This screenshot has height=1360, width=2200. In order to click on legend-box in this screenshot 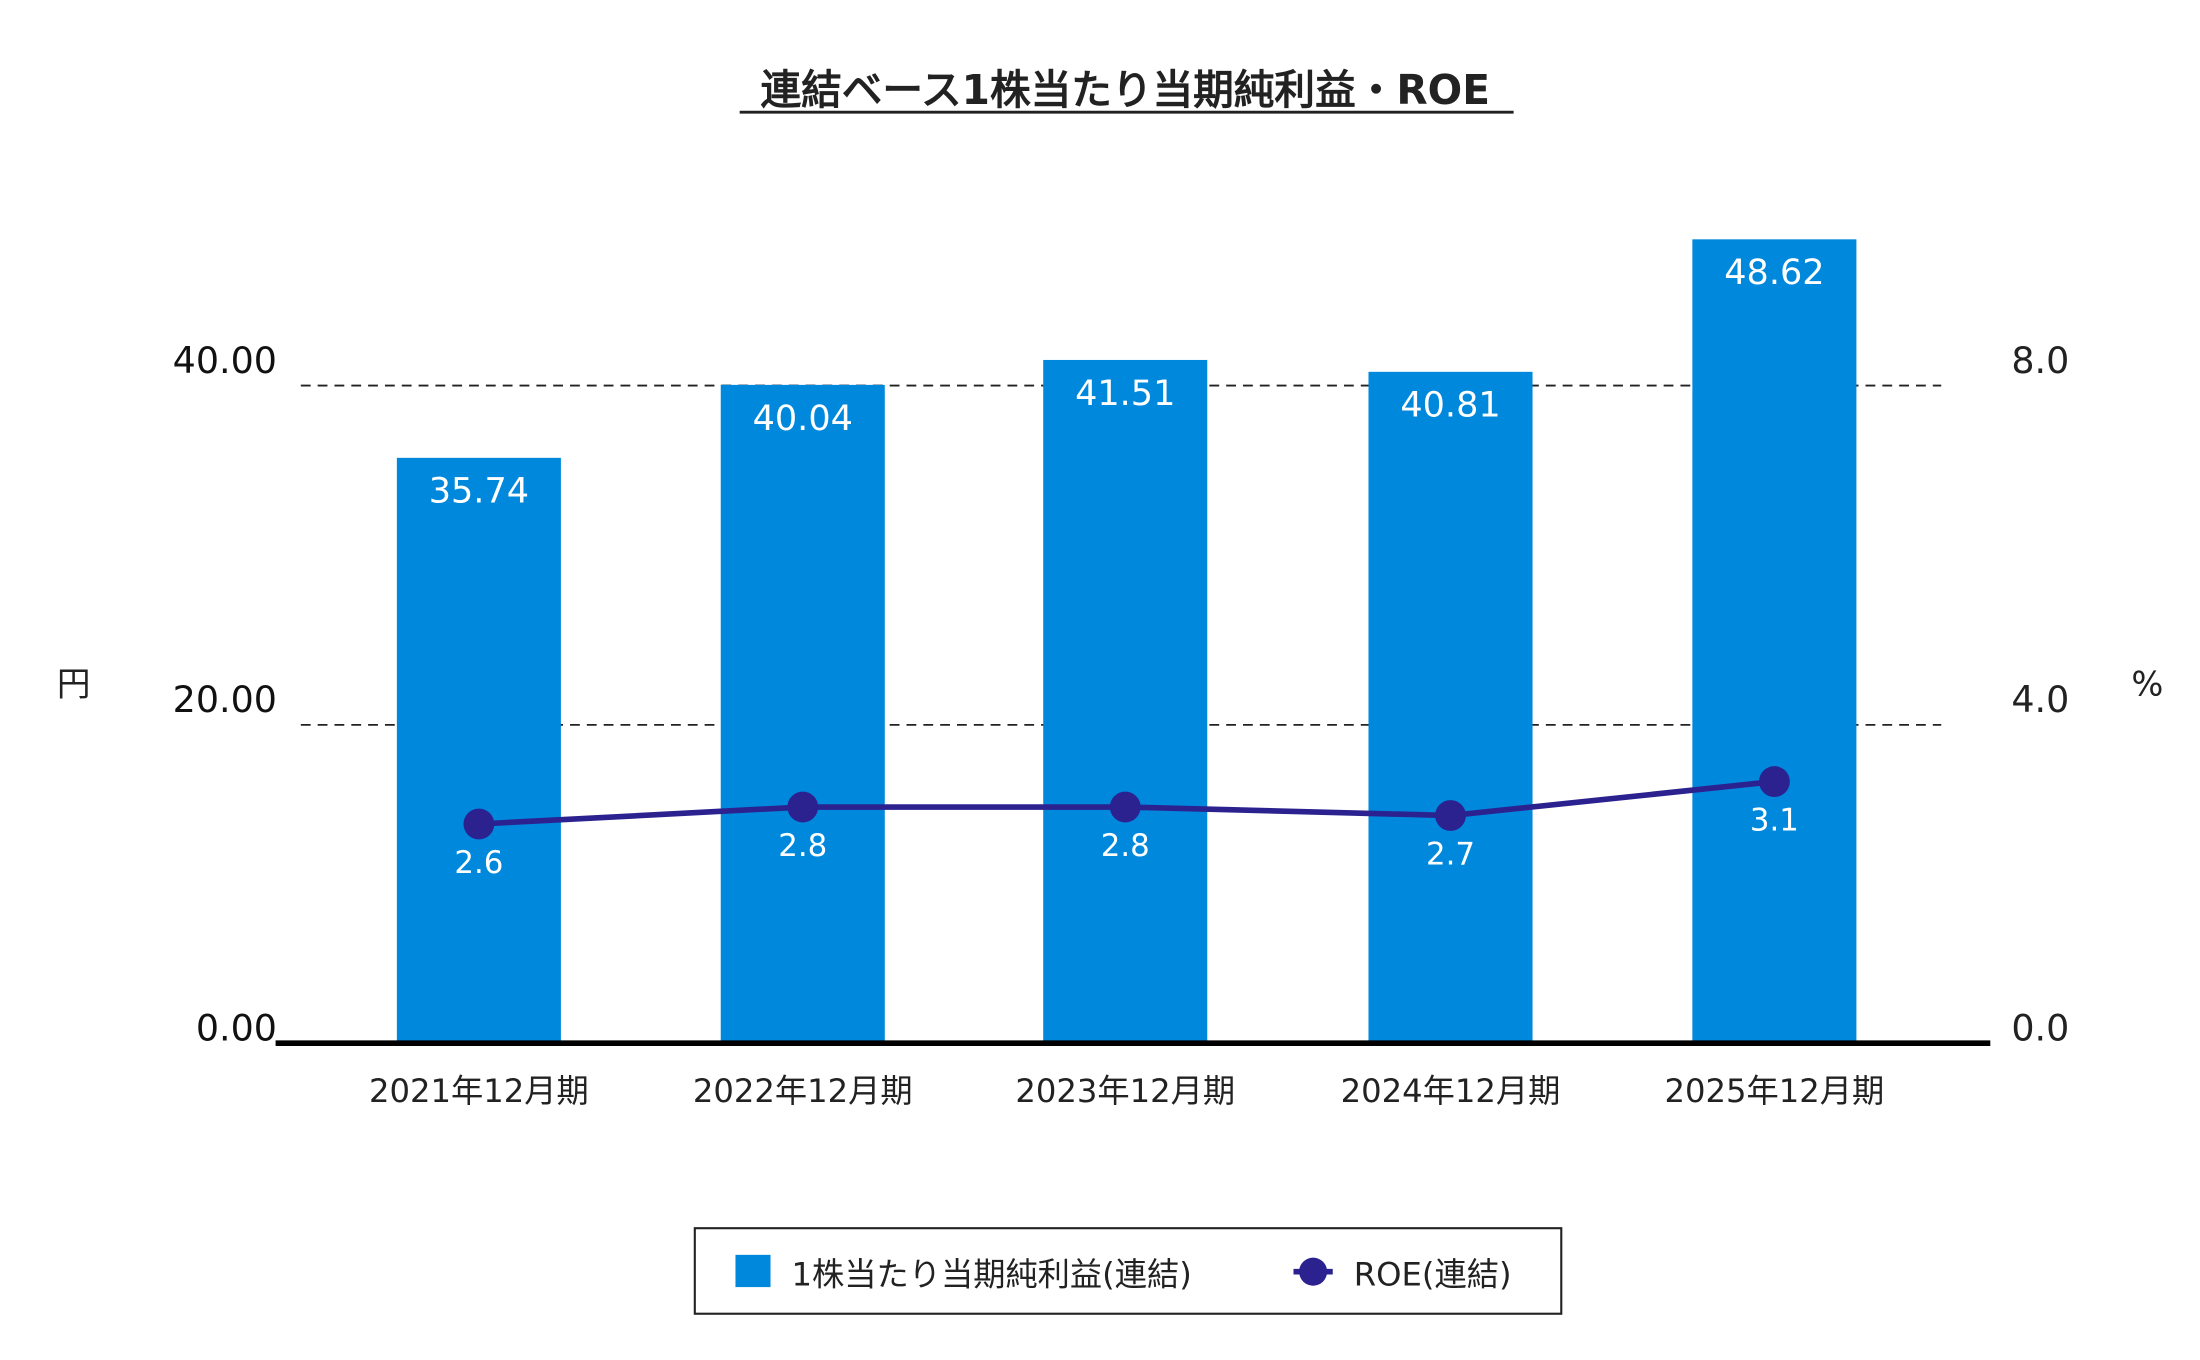, I will do `click(1128, 1271)`.